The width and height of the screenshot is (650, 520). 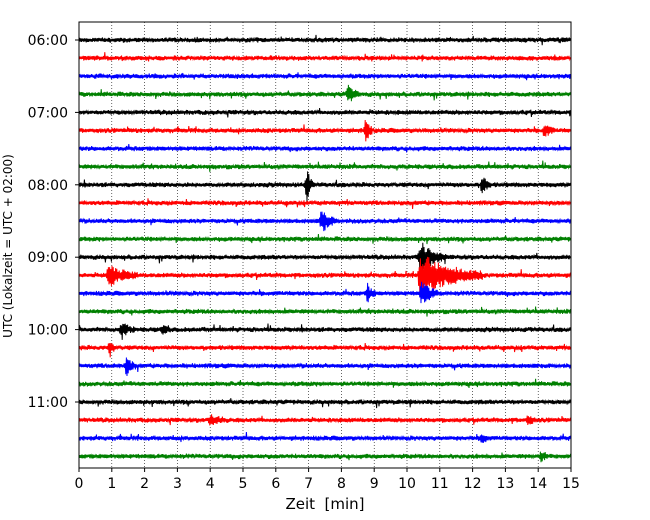 I want to click on y-tick-label: 10:00, so click(x=48, y=331).